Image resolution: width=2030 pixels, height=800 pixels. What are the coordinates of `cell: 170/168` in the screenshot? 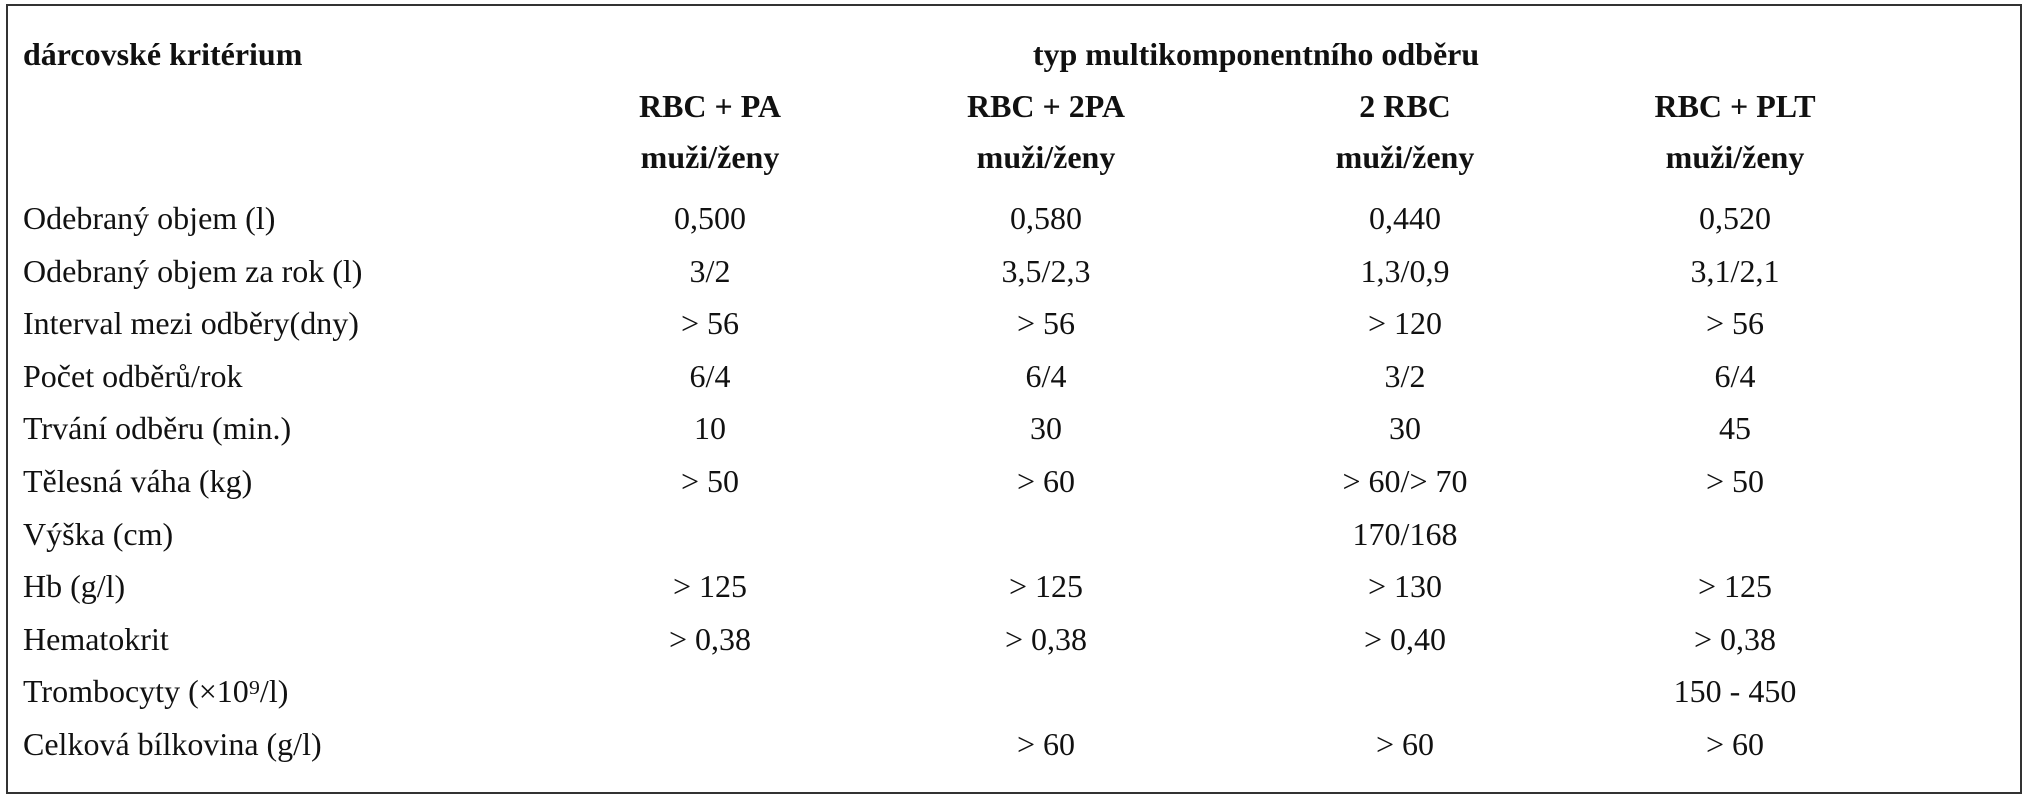 It's located at (1405, 533).